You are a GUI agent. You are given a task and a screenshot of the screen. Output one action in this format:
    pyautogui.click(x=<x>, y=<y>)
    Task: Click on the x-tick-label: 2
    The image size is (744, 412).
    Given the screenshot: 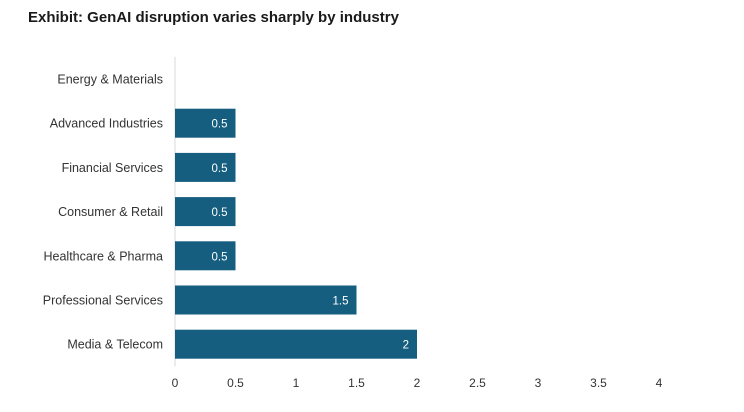 What is the action you would take?
    pyautogui.click(x=417, y=383)
    